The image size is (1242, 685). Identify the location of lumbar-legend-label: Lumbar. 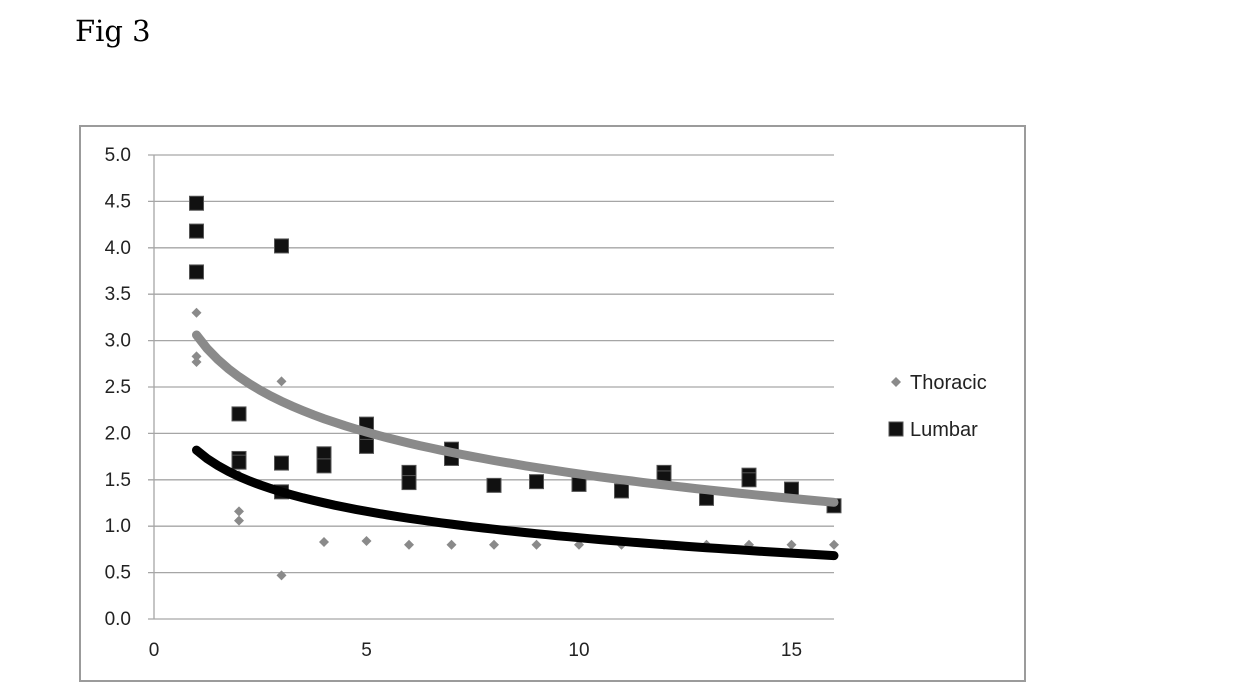
(944, 430).